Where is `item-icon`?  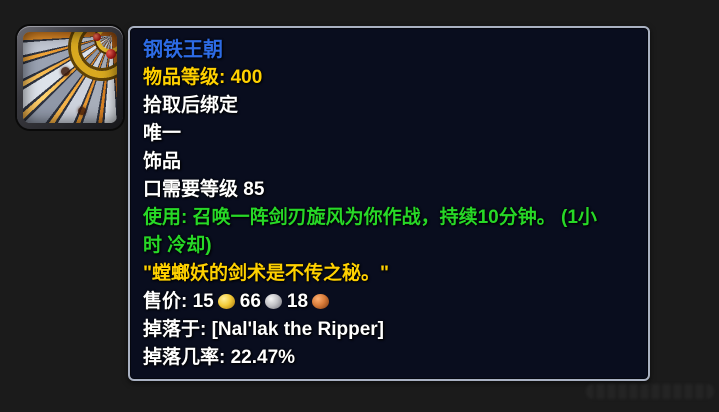 item-icon is located at coordinates (70, 77).